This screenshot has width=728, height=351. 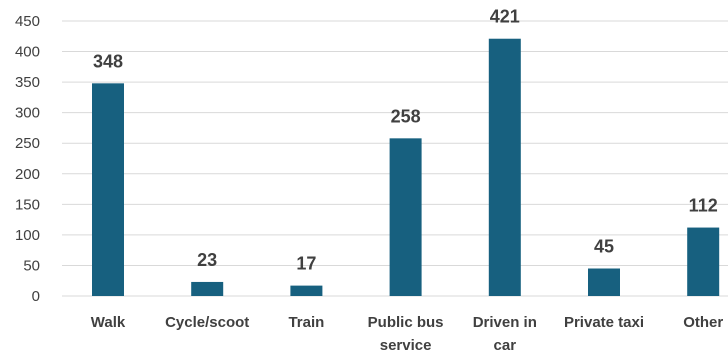 What do you see at coordinates (505, 17) in the screenshot?
I see `data-label: 421` at bounding box center [505, 17].